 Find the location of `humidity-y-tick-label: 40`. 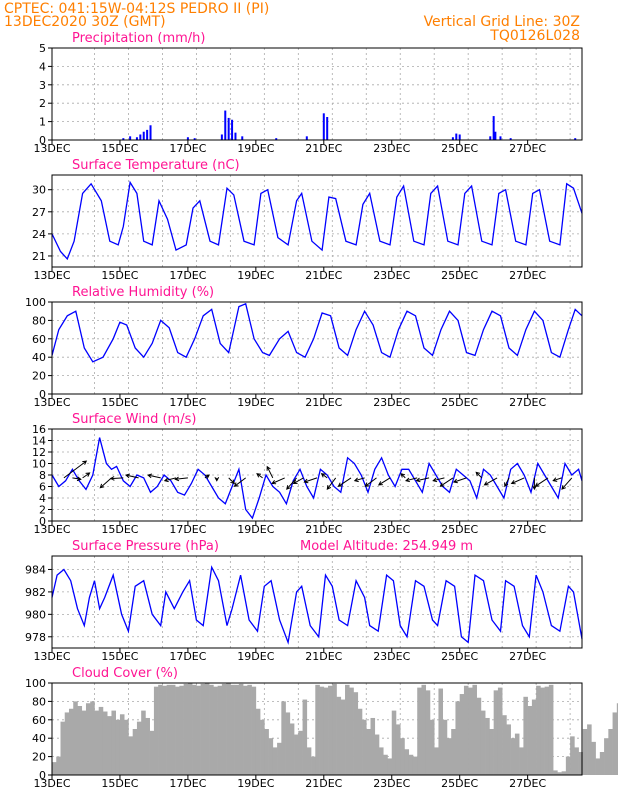

humidity-y-tick-label: 40 is located at coordinates (39, 357).